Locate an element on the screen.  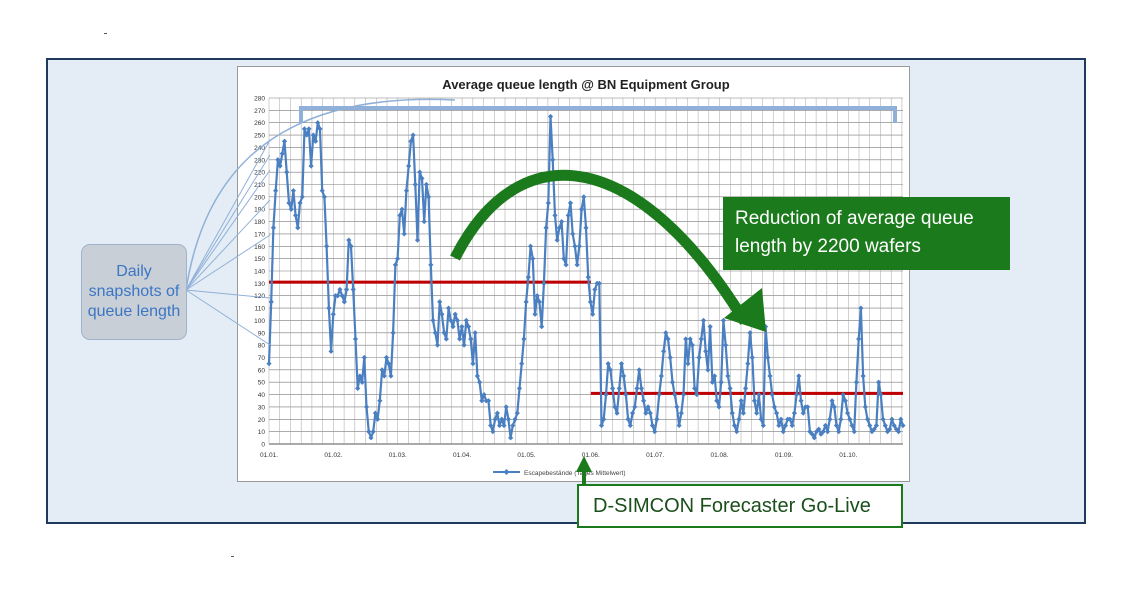
y-tick-label: 140 is located at coordinates (259, 272).